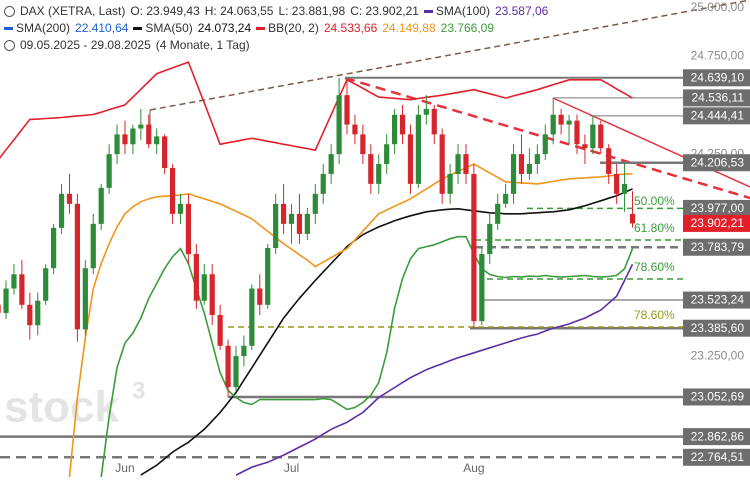  What do you see at coordinates (718, 7) in the screenshot?
I see `y-tick-label: 25.000,00` at bounding box center [718, 7].